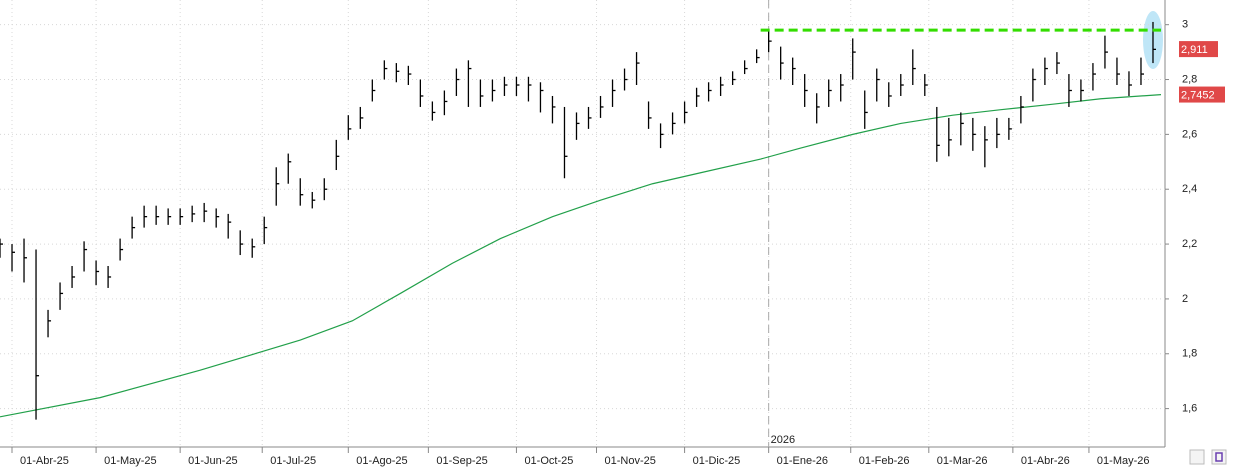 This screenshot has width=1234, height=469. I want to click on x-tick-label: 01-Ago-25, so click(381, 461).